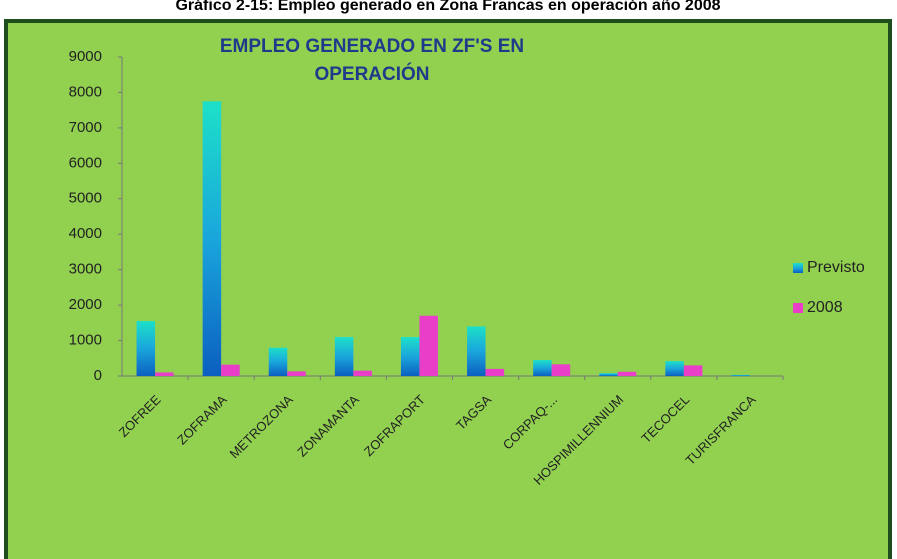 Image resolution: width=897 pixels, height=559 pixels. Describe the element at coordinates (85, 269) in the screenshot. I see `y-tick-label: 3000` at that location.